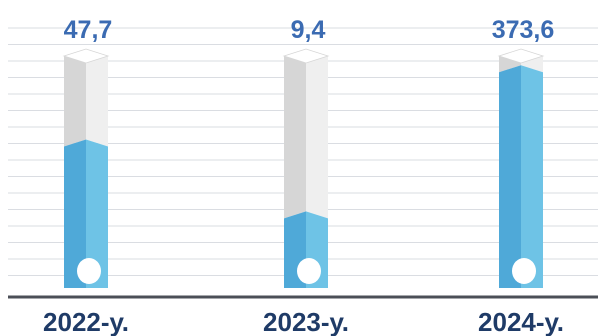 The width and height of the screenshot is (603, 336). Describe the element at coordinates (523, 30) in the screenshot. I see `value-label: 373,6` at that location.